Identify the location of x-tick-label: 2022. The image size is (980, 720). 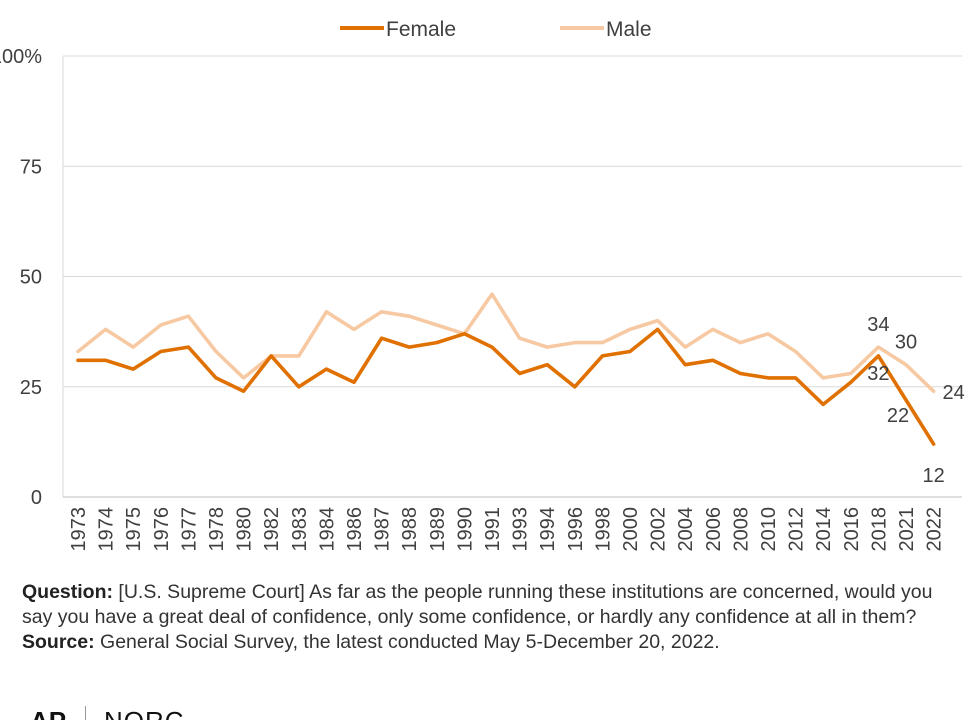
(935, 529).